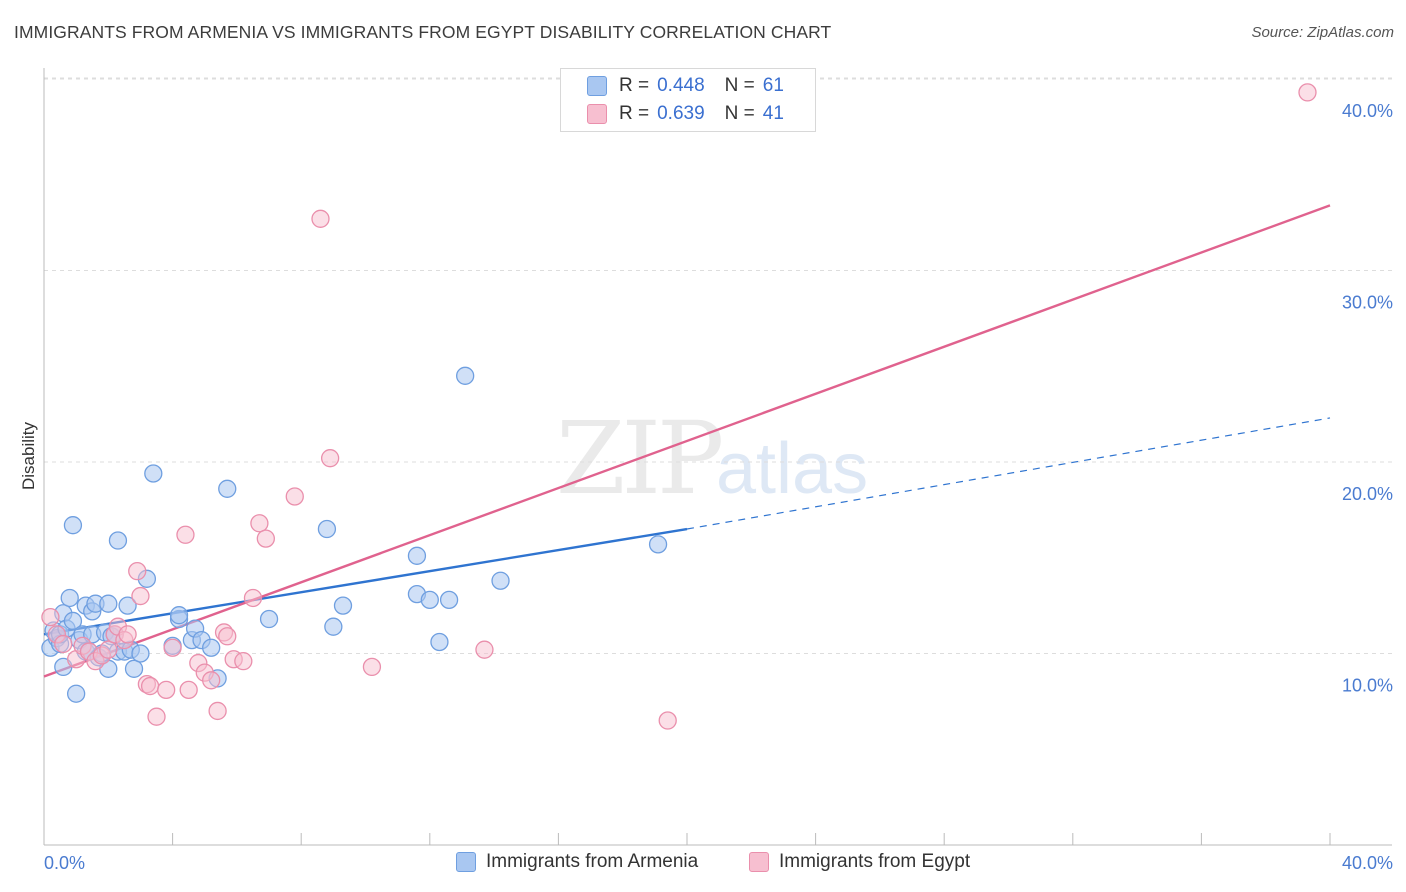 The height and width of the screenshot is (892, 1406). Describe the element at coordinates (792, 469) in the screenshot. I see `watermark-atlas: atlas` at that location.